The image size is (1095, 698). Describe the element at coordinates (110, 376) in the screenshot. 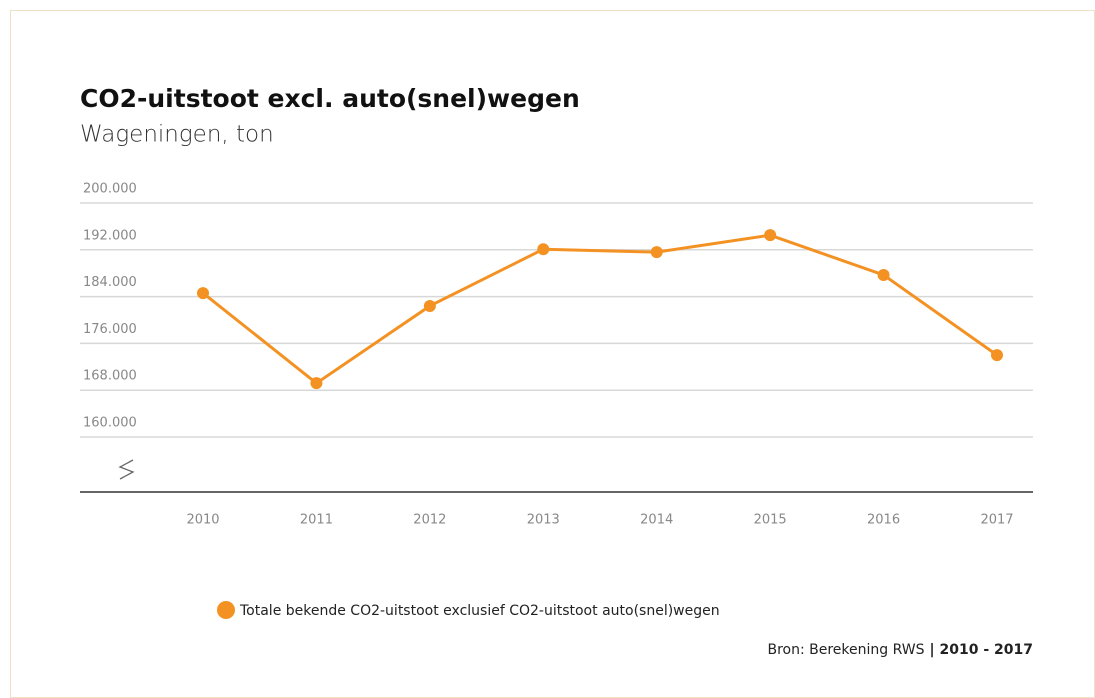

I see `y-tick-label: 168.000` at that location.